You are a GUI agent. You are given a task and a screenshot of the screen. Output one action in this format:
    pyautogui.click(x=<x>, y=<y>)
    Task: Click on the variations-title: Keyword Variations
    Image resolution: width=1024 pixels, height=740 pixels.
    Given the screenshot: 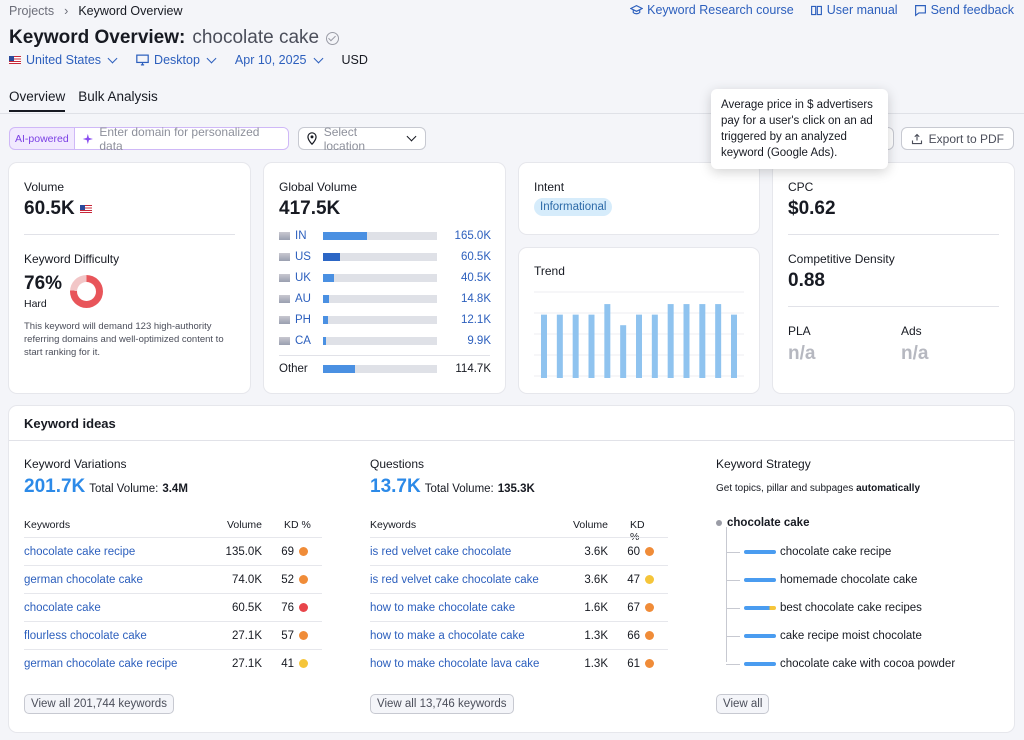 What is the action you would take?
    pyautogui.click(x=75, y=464)
    